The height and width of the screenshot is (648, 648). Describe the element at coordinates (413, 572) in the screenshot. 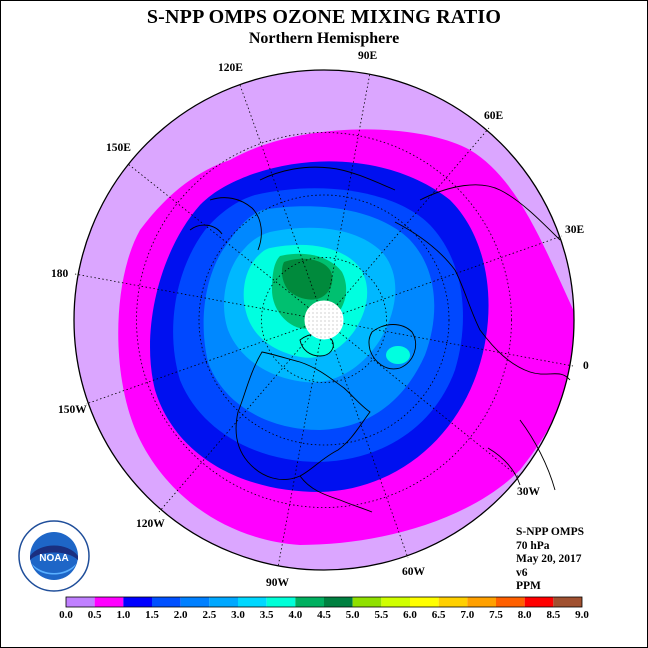

I see `lon-label-60w: 60W` at that location.